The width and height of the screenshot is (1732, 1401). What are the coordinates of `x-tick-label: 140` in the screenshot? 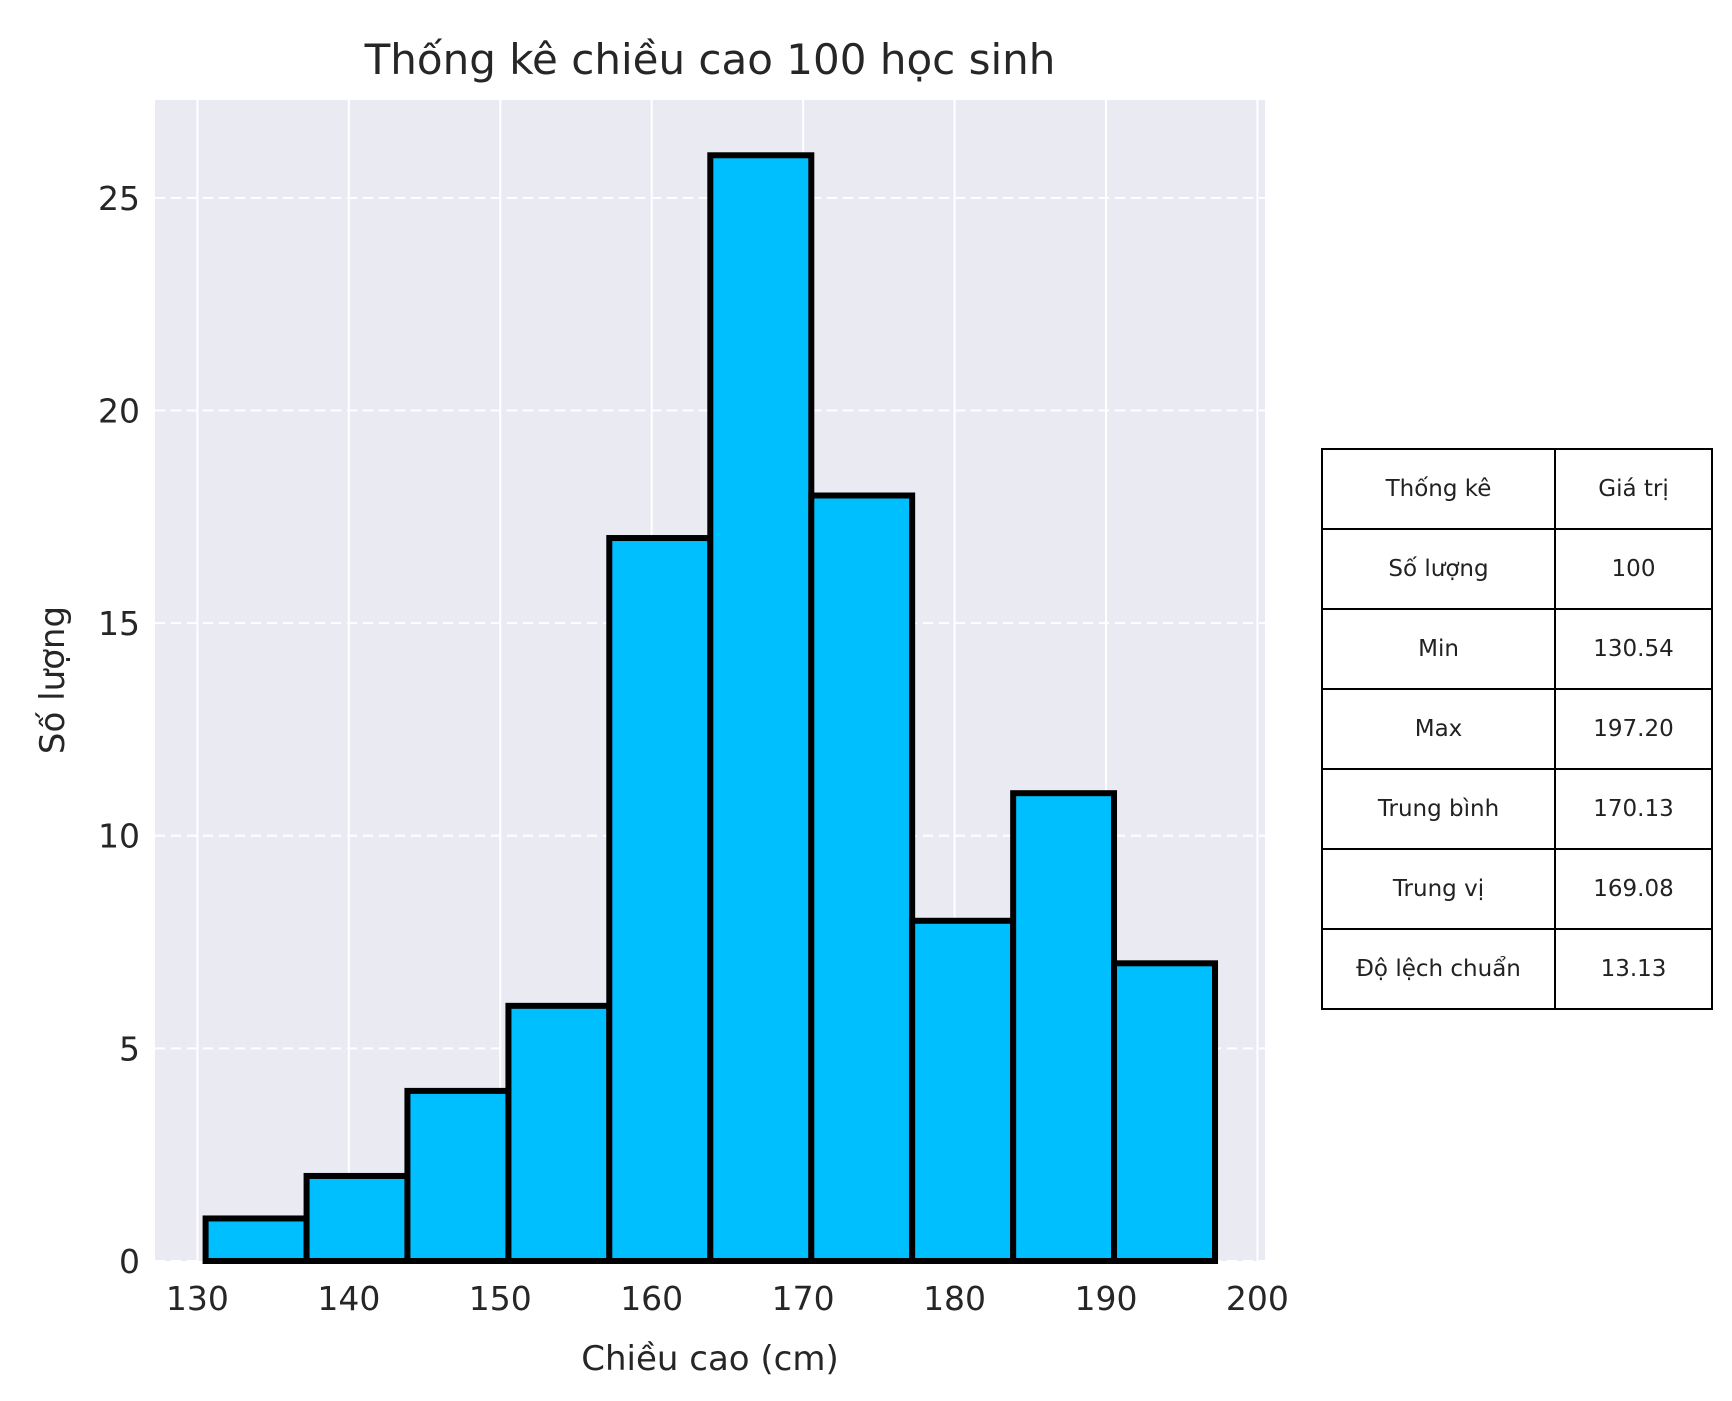 It's located at (348, 1298).